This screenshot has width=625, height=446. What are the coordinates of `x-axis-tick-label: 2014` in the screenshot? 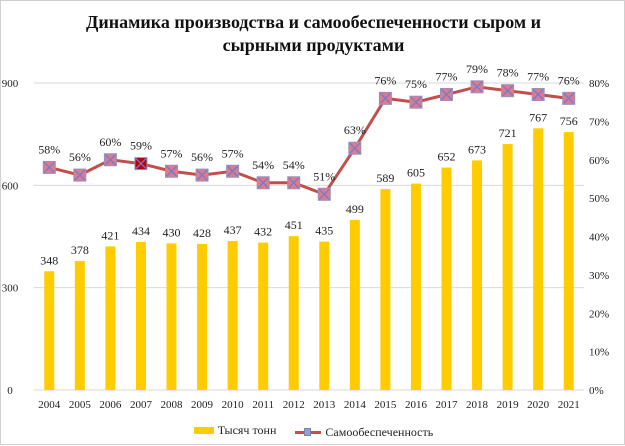 It's located at (355, 405).